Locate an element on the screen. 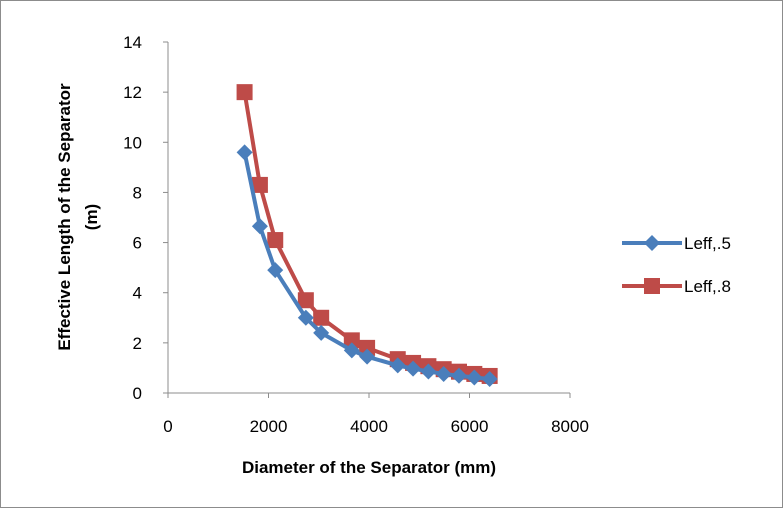  y-tick-label: 6 is located at coordinates (137, 243).